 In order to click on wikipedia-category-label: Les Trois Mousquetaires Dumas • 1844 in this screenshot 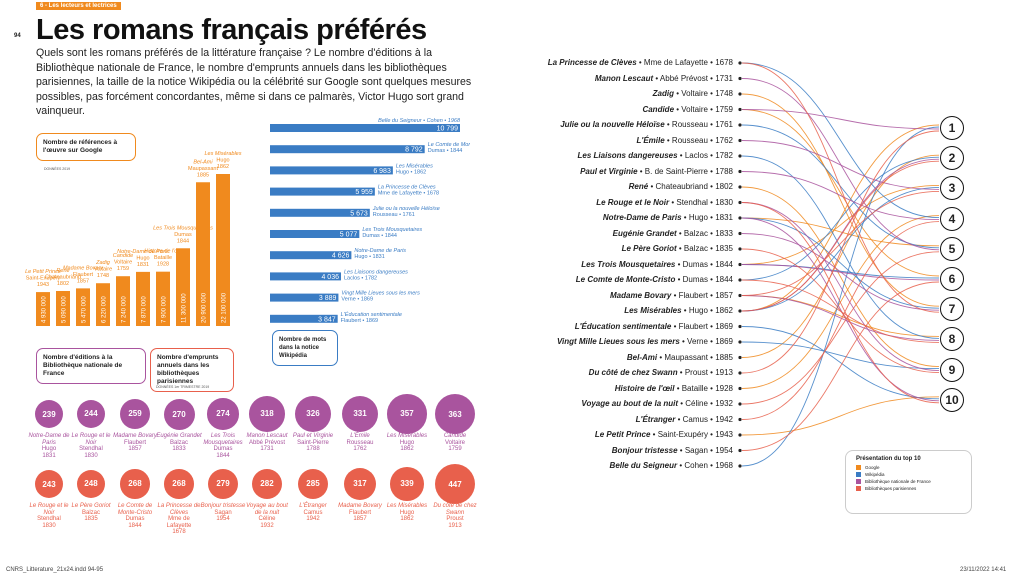, I will do `click(392, 233)`.